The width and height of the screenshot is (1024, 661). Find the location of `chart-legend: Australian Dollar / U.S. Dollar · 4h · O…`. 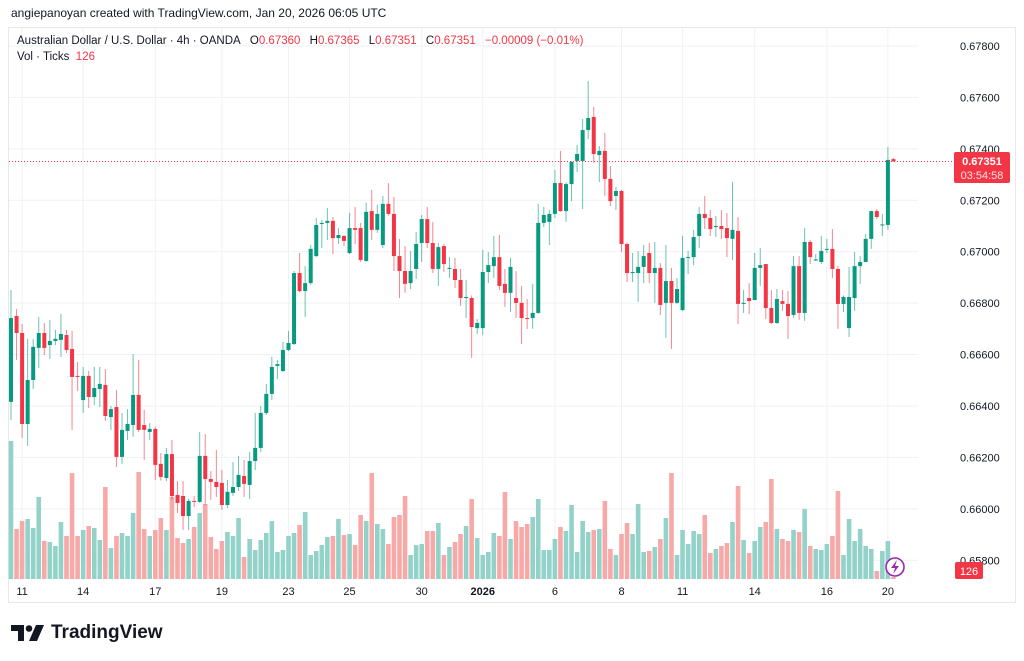

chart-legend: Australian Dollar / U.S. Dollar · 4h · O… is located at coordinates (300, 49).